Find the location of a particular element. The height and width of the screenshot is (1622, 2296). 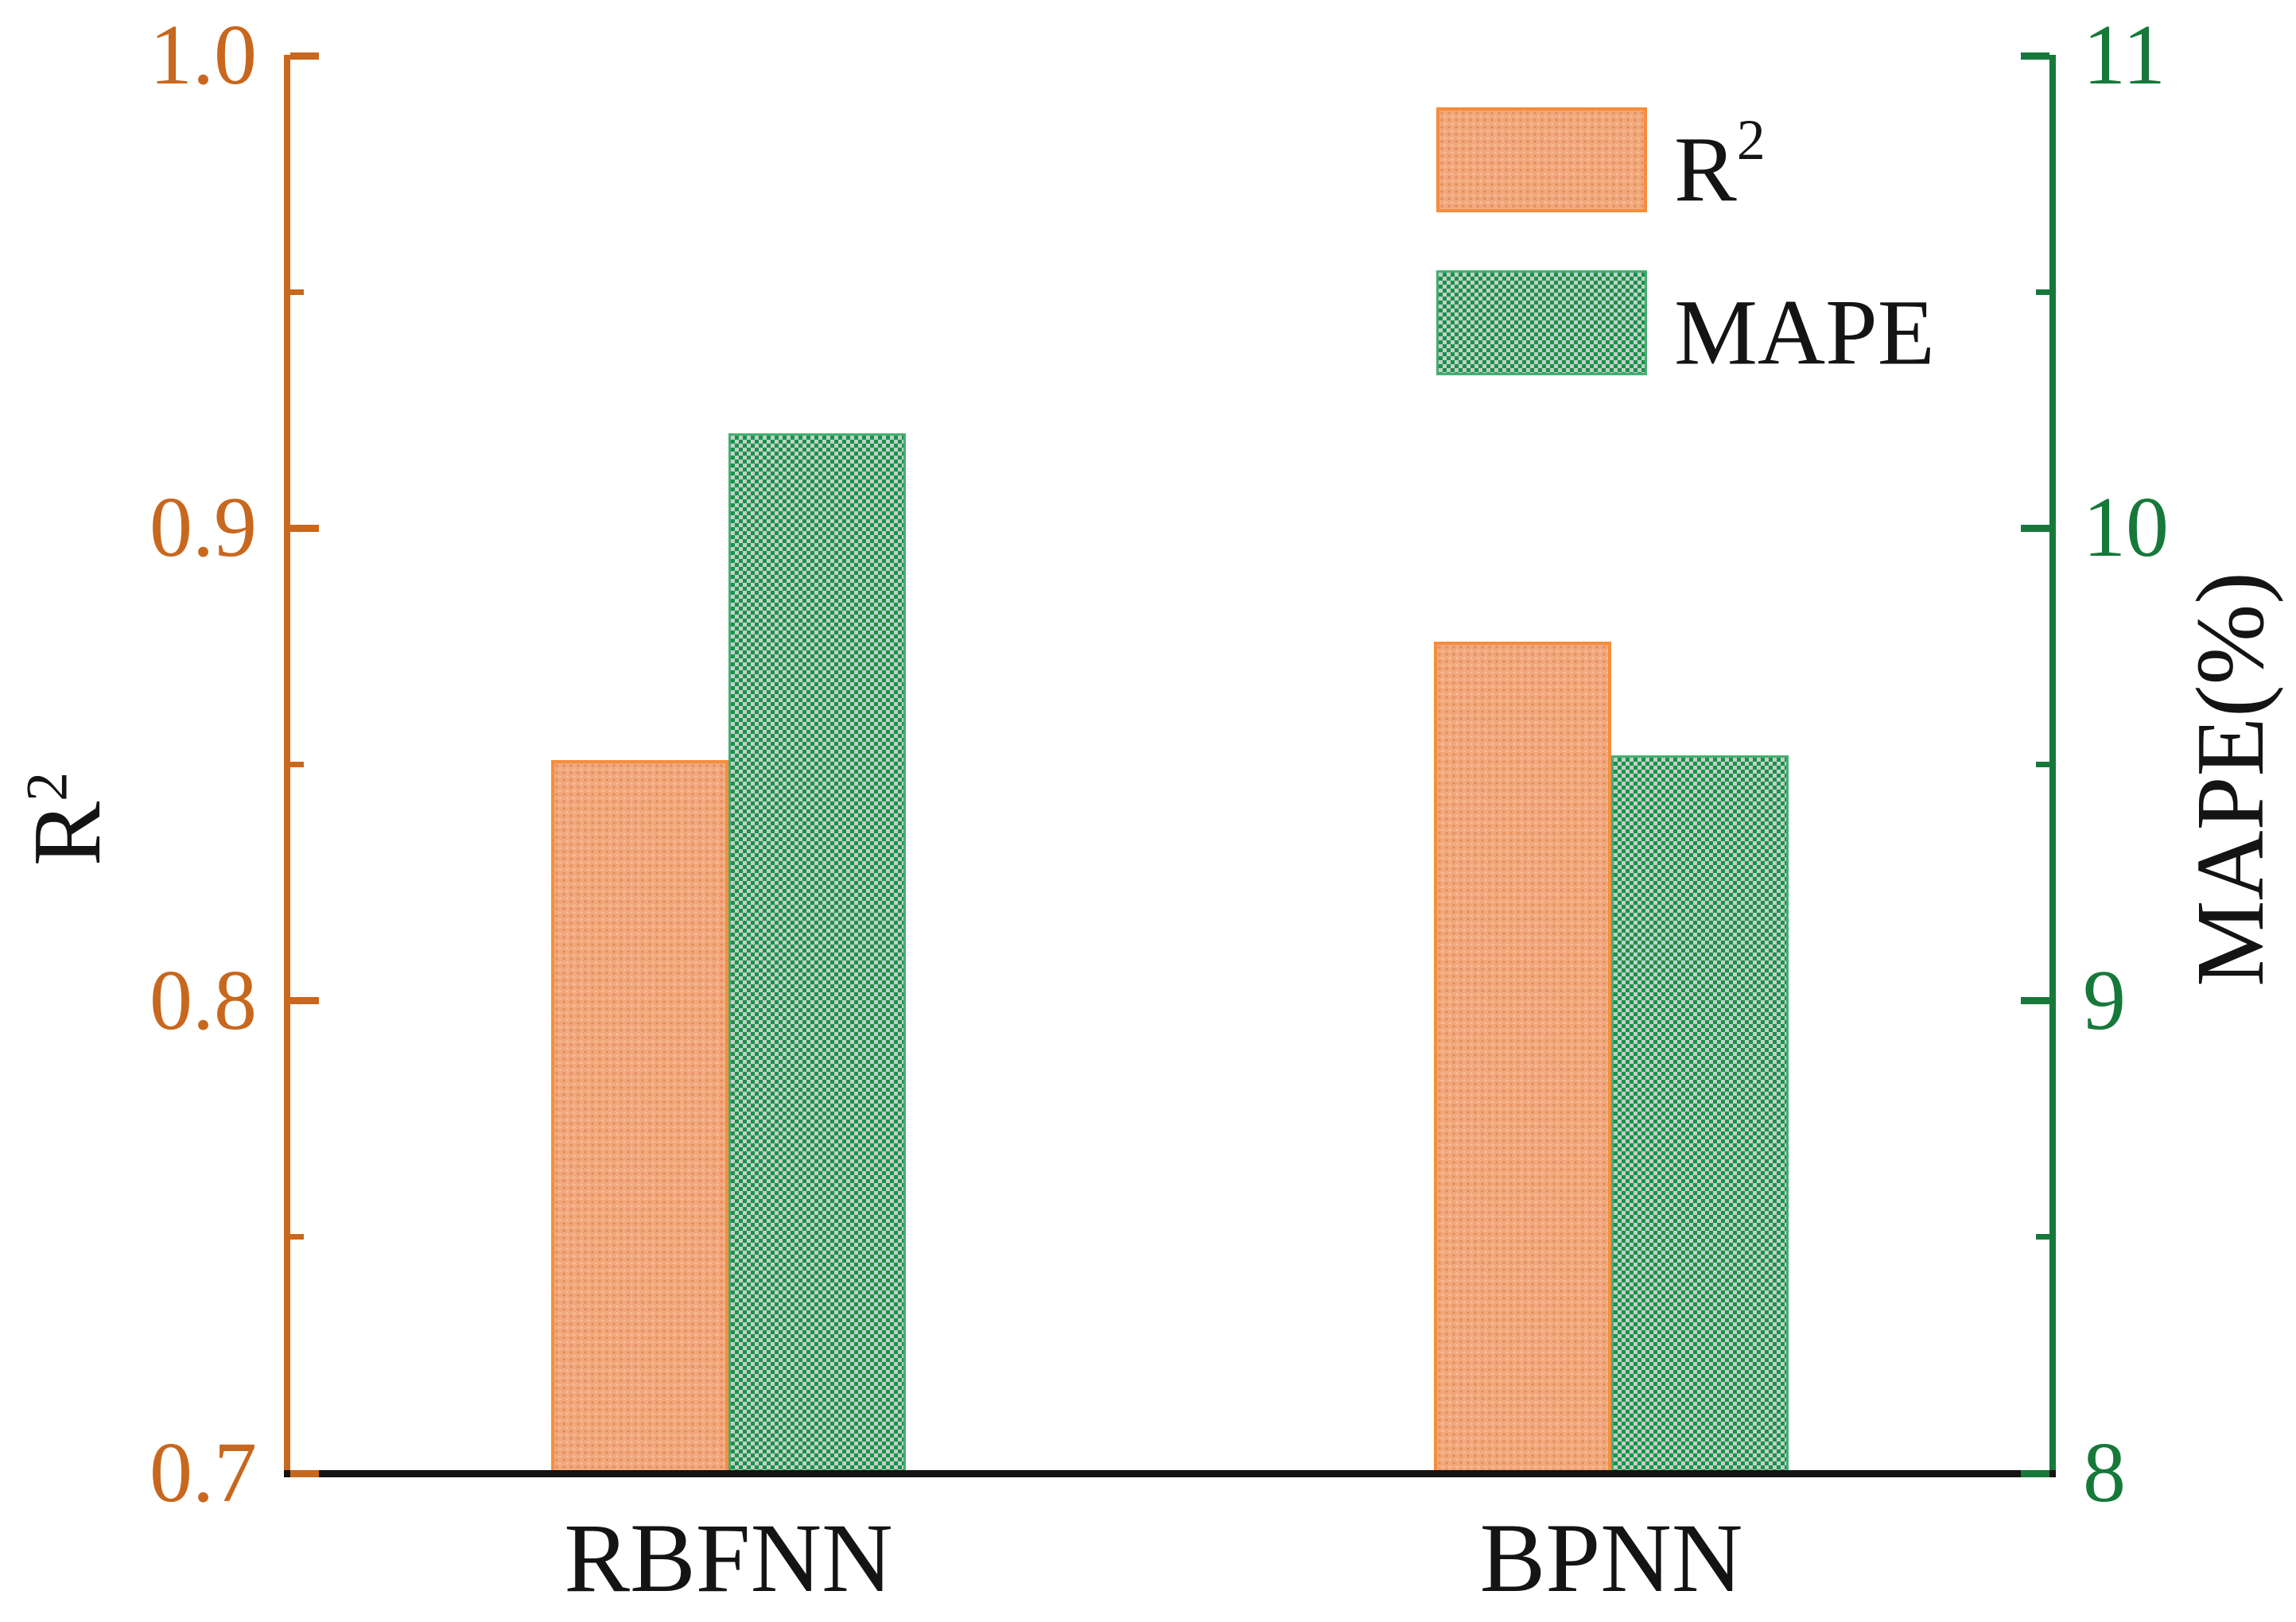

left-tick-label-0.9: 0.9 is located at coordinates (204, 528).